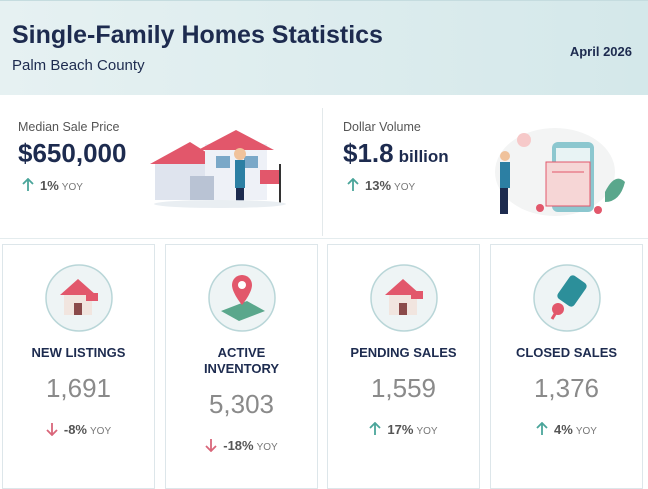 This screenshot has width=648, height=489. Describe the element at coordinates (241, 298) in the screenshot. I see `inventory-icon` at that location.